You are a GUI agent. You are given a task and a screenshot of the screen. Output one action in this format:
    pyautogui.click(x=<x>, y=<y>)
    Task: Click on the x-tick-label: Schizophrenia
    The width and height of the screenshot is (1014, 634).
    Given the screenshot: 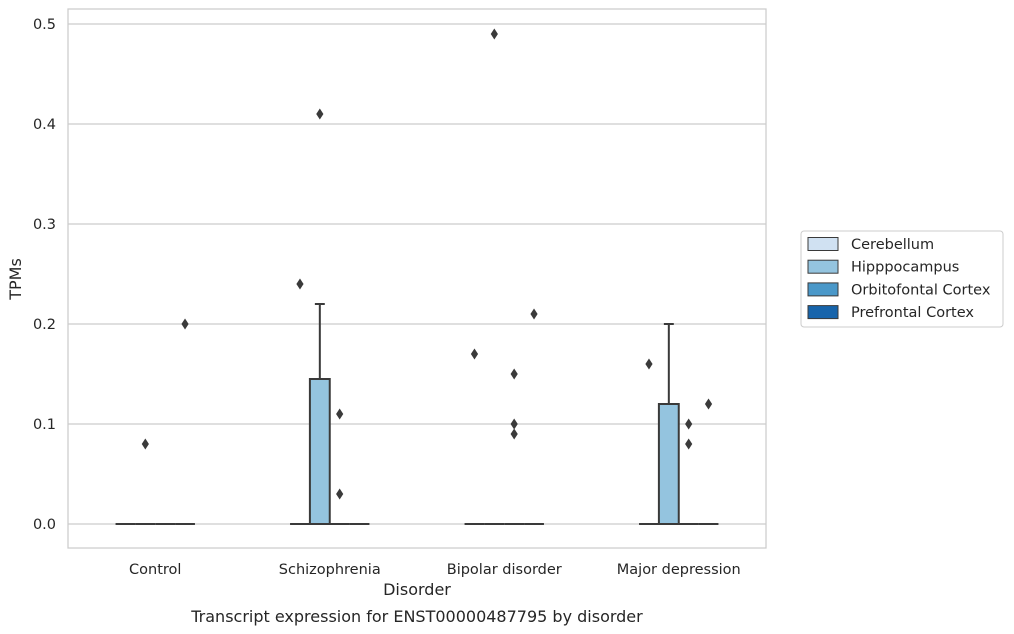 What is the action you would take?
    pyautogui.click(x=330, y=570)
    